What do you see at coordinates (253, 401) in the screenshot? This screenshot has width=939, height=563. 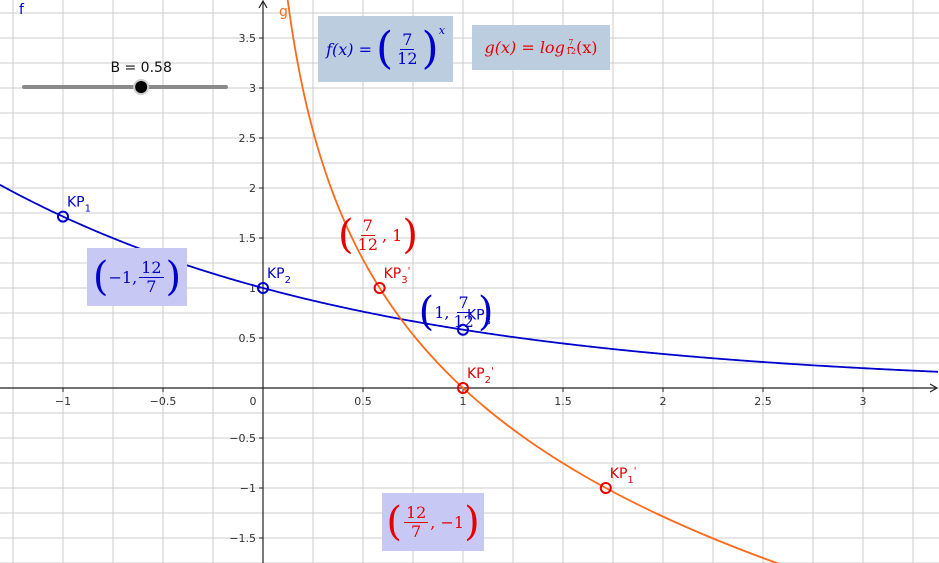 I see `x-tick-label: 0` at bounding box center [253, 401].